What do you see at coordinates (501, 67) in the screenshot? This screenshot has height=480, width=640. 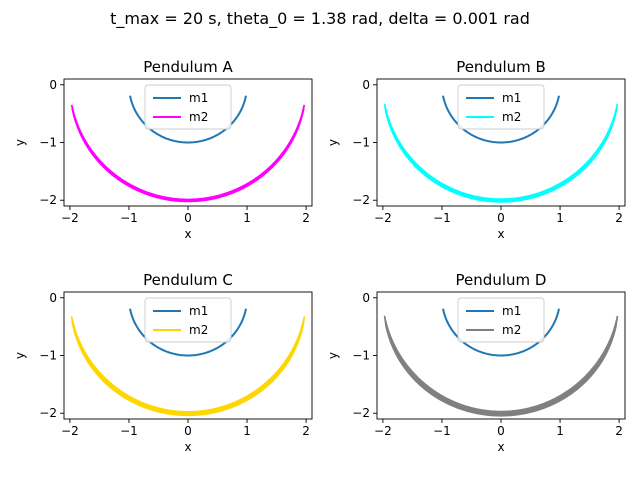 I see `subplot-title: Pendulum B` at bounding box center [501, 67].